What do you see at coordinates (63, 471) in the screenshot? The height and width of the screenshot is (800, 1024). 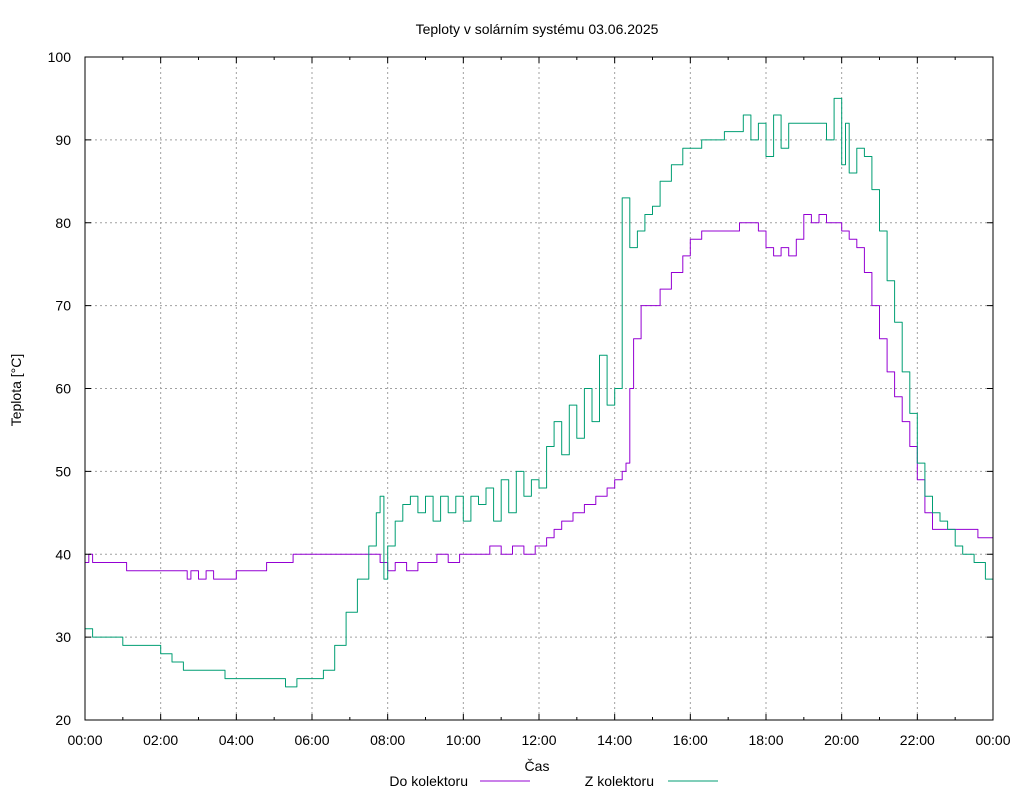 I see `y-tick-label: 50` at bounding box center [63, 471].